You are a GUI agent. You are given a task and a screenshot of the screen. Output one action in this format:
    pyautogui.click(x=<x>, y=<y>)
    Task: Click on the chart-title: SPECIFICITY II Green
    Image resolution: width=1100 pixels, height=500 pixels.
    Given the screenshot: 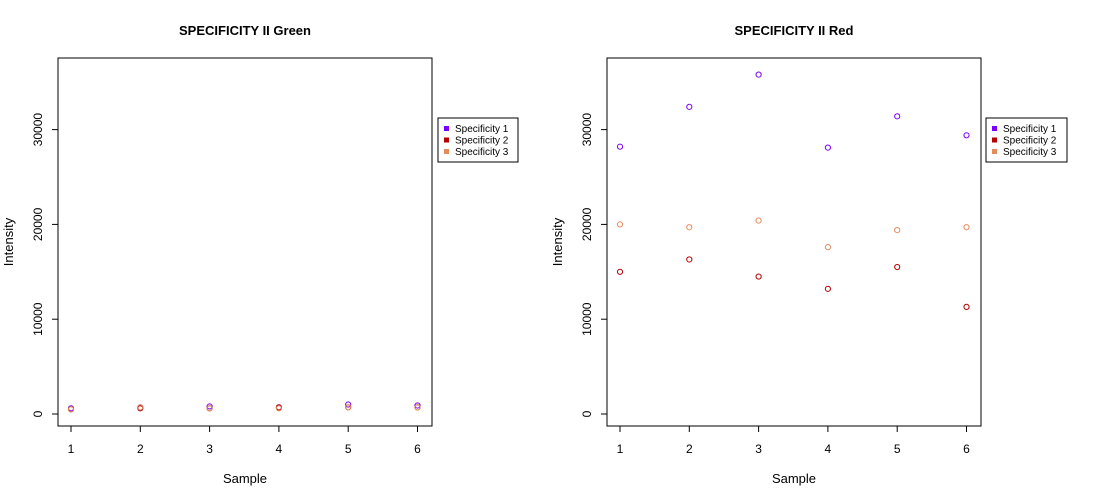 What is the action you would take?
    pyautogui.click(x=245, y=30)
    